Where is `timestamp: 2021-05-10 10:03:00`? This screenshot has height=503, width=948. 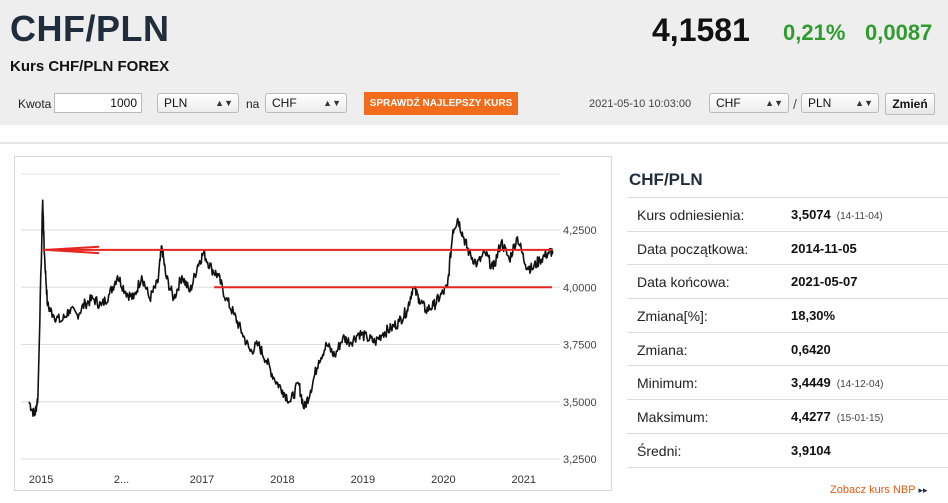 timestamp: 2021-05-10 10:03:00 is located at coordinates (640, 104).